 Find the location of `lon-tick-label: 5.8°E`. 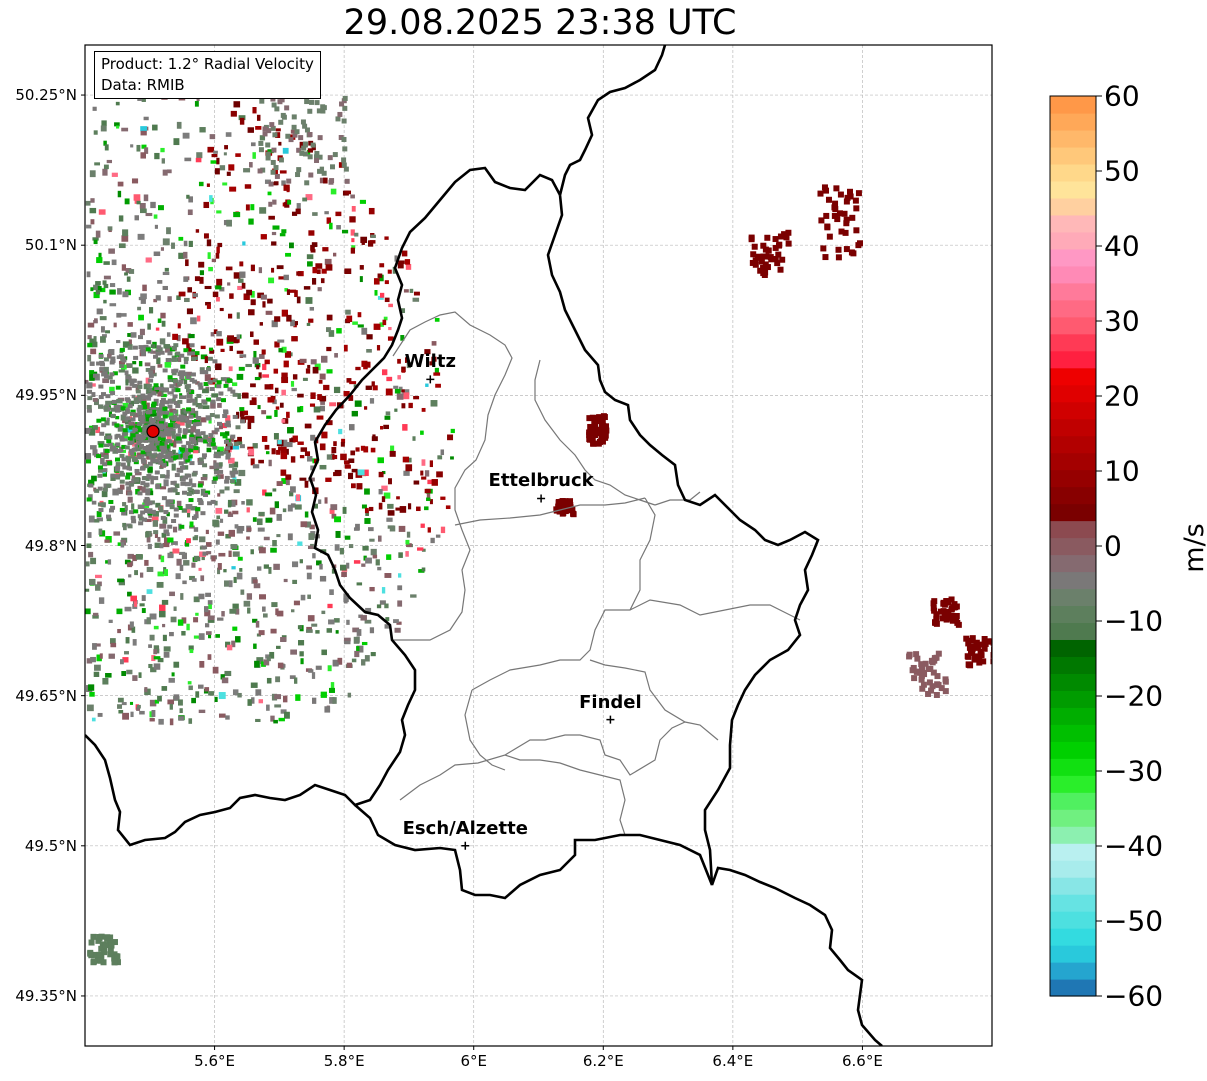

lon-tick-label: 5.8°E is located at coordinates (344, 1061).